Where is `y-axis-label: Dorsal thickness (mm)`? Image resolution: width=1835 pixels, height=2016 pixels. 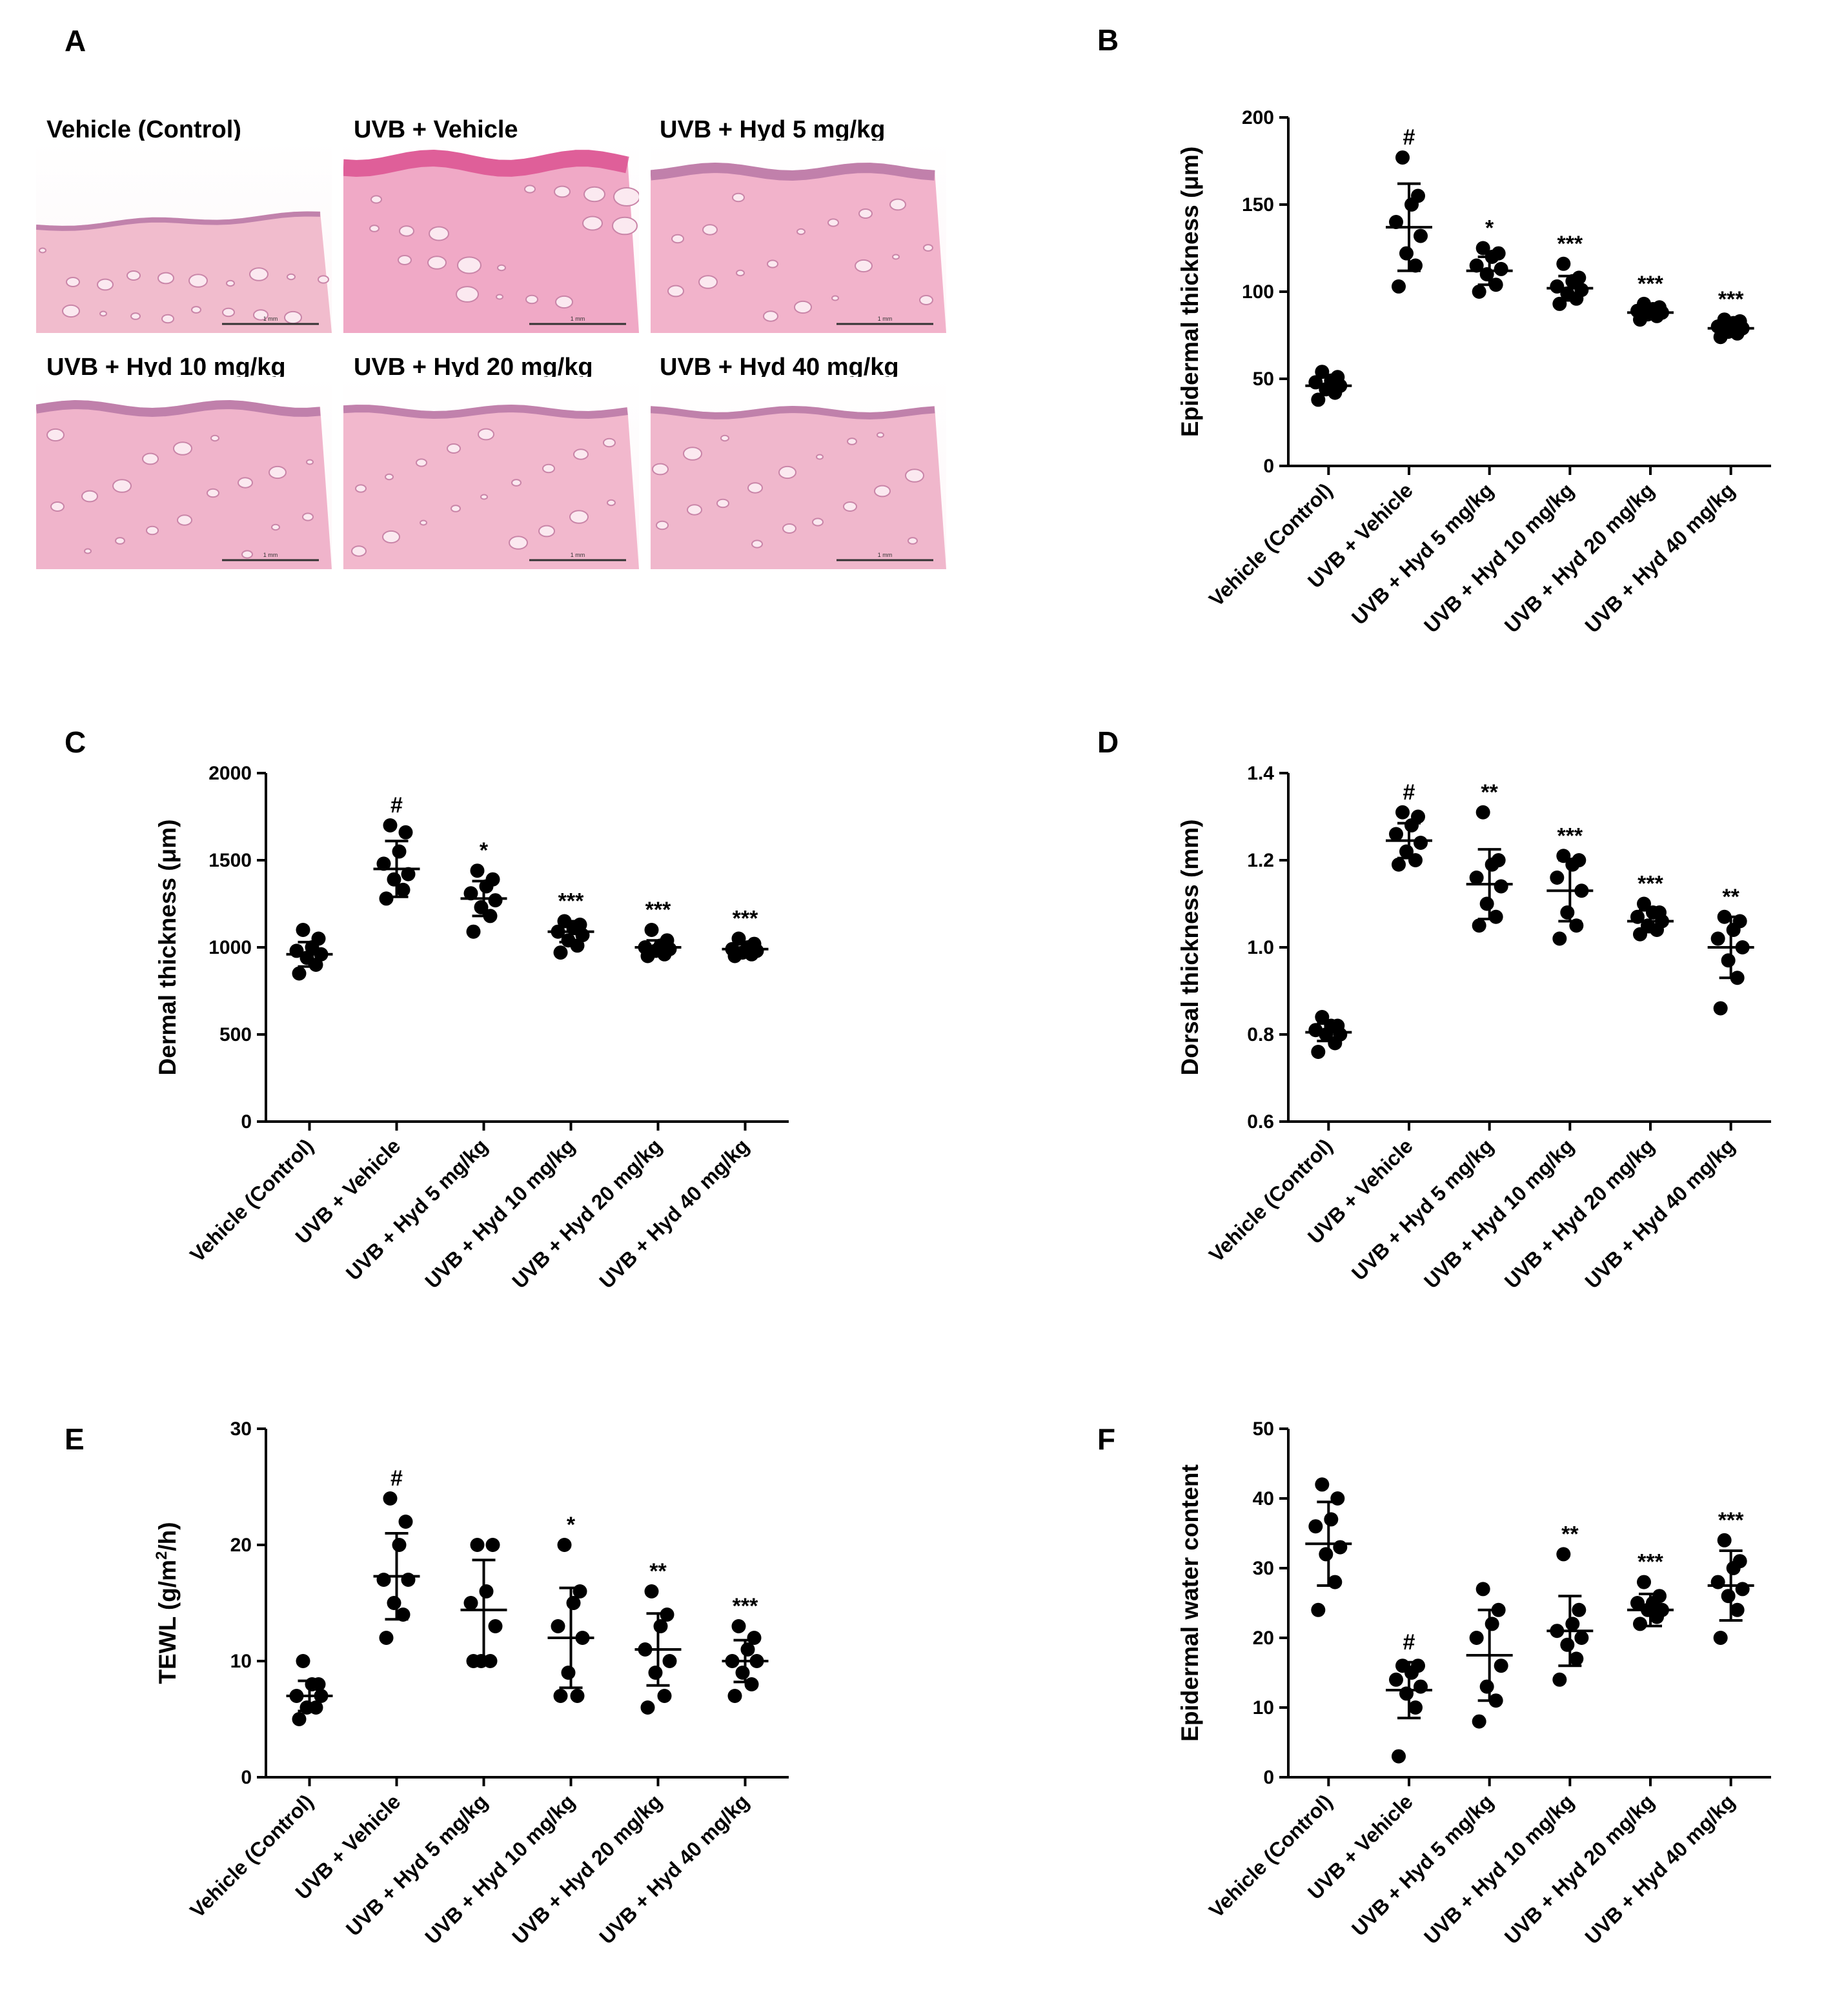
y-axis-label: Dorsal thickness (mm) is located at coordinates (1190, 948).